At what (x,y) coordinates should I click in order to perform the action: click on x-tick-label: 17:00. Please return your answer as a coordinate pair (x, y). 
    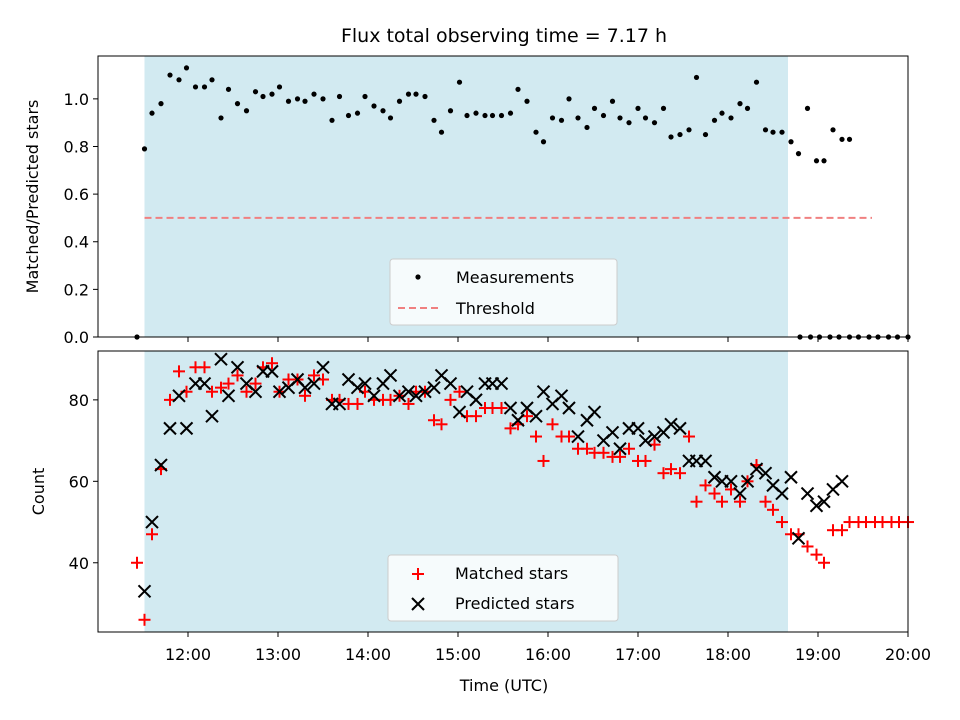
    Looking at the image, I should click on (638, 654).